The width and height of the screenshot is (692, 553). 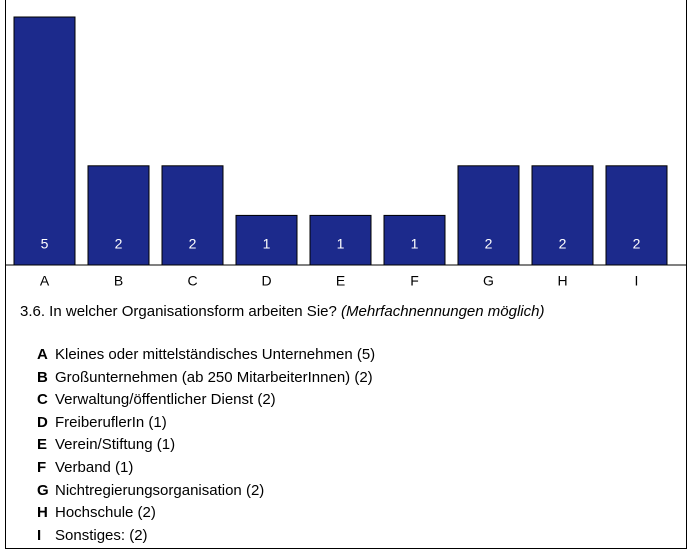 What do you see at coordinates (266, 281) in the screenshot?
I see `x-tick-label: D` at bounding box center [266, 281].